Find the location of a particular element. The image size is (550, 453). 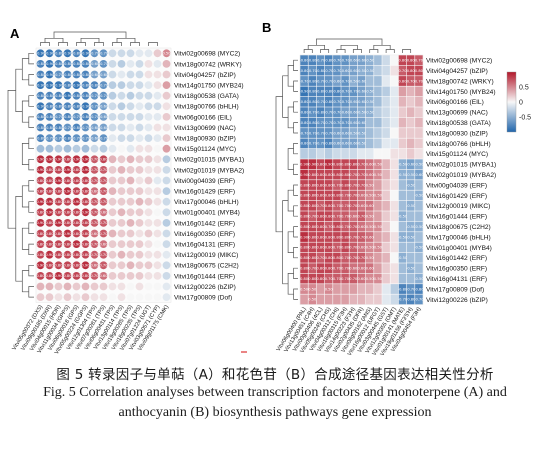

panel-a-cell-value: 0.70 is located at coordinates (103, 181).